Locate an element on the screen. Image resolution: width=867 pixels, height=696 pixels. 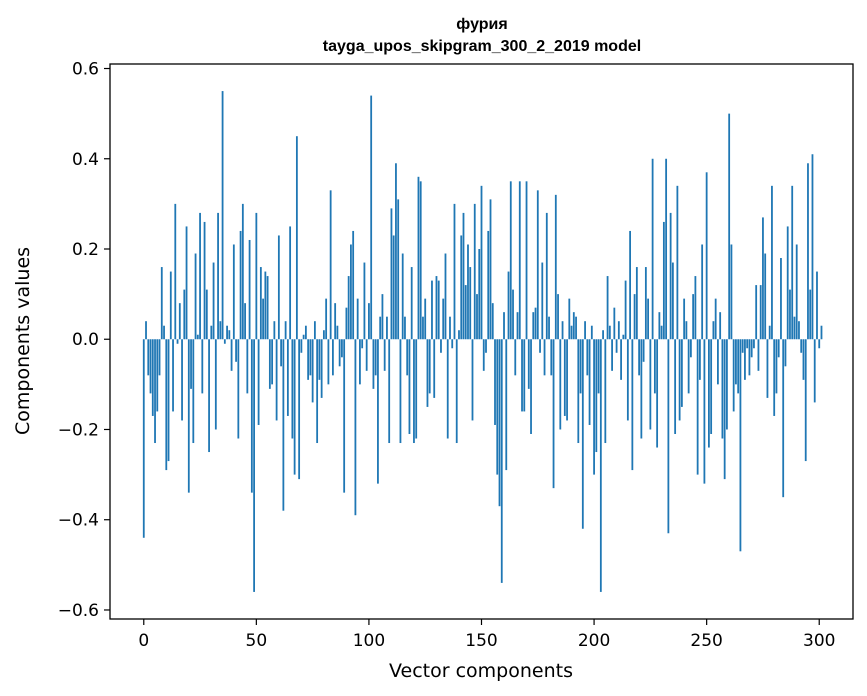
y-tick-label-1: −0.4 is located at coordinates (78, 521).